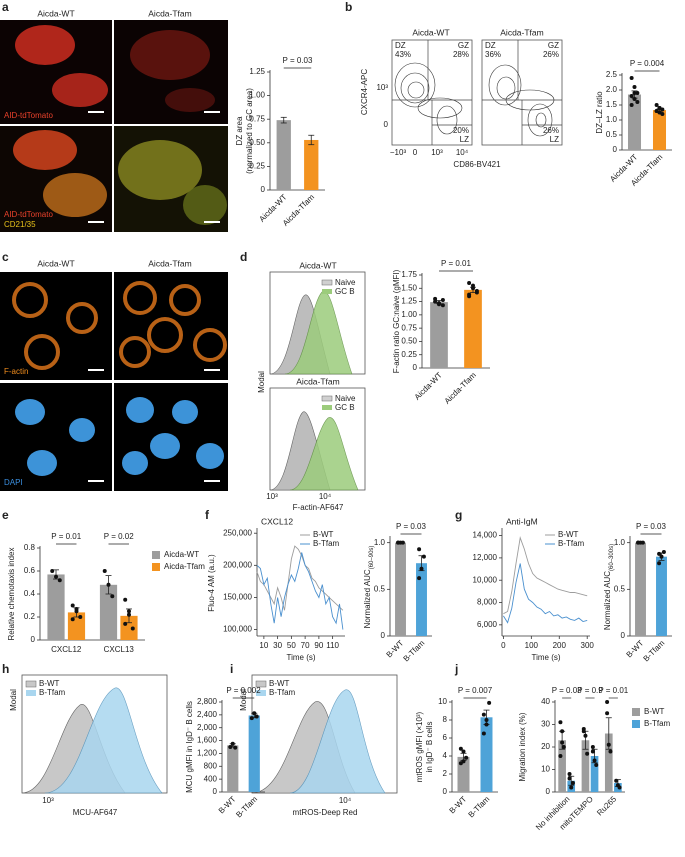 The width and height of the screenshot is (685, 857). I want to click on y-axis-label: F-actin ratio GC:naive (gMFI), so click(396, 321).